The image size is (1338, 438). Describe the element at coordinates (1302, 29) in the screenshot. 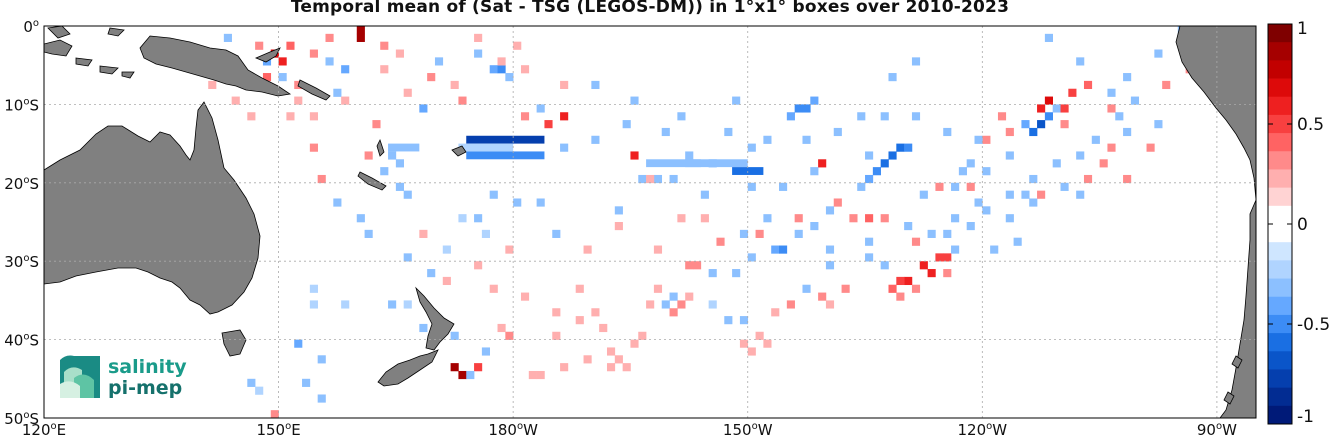

I see `colorbar-tick-label: 1` at that location.